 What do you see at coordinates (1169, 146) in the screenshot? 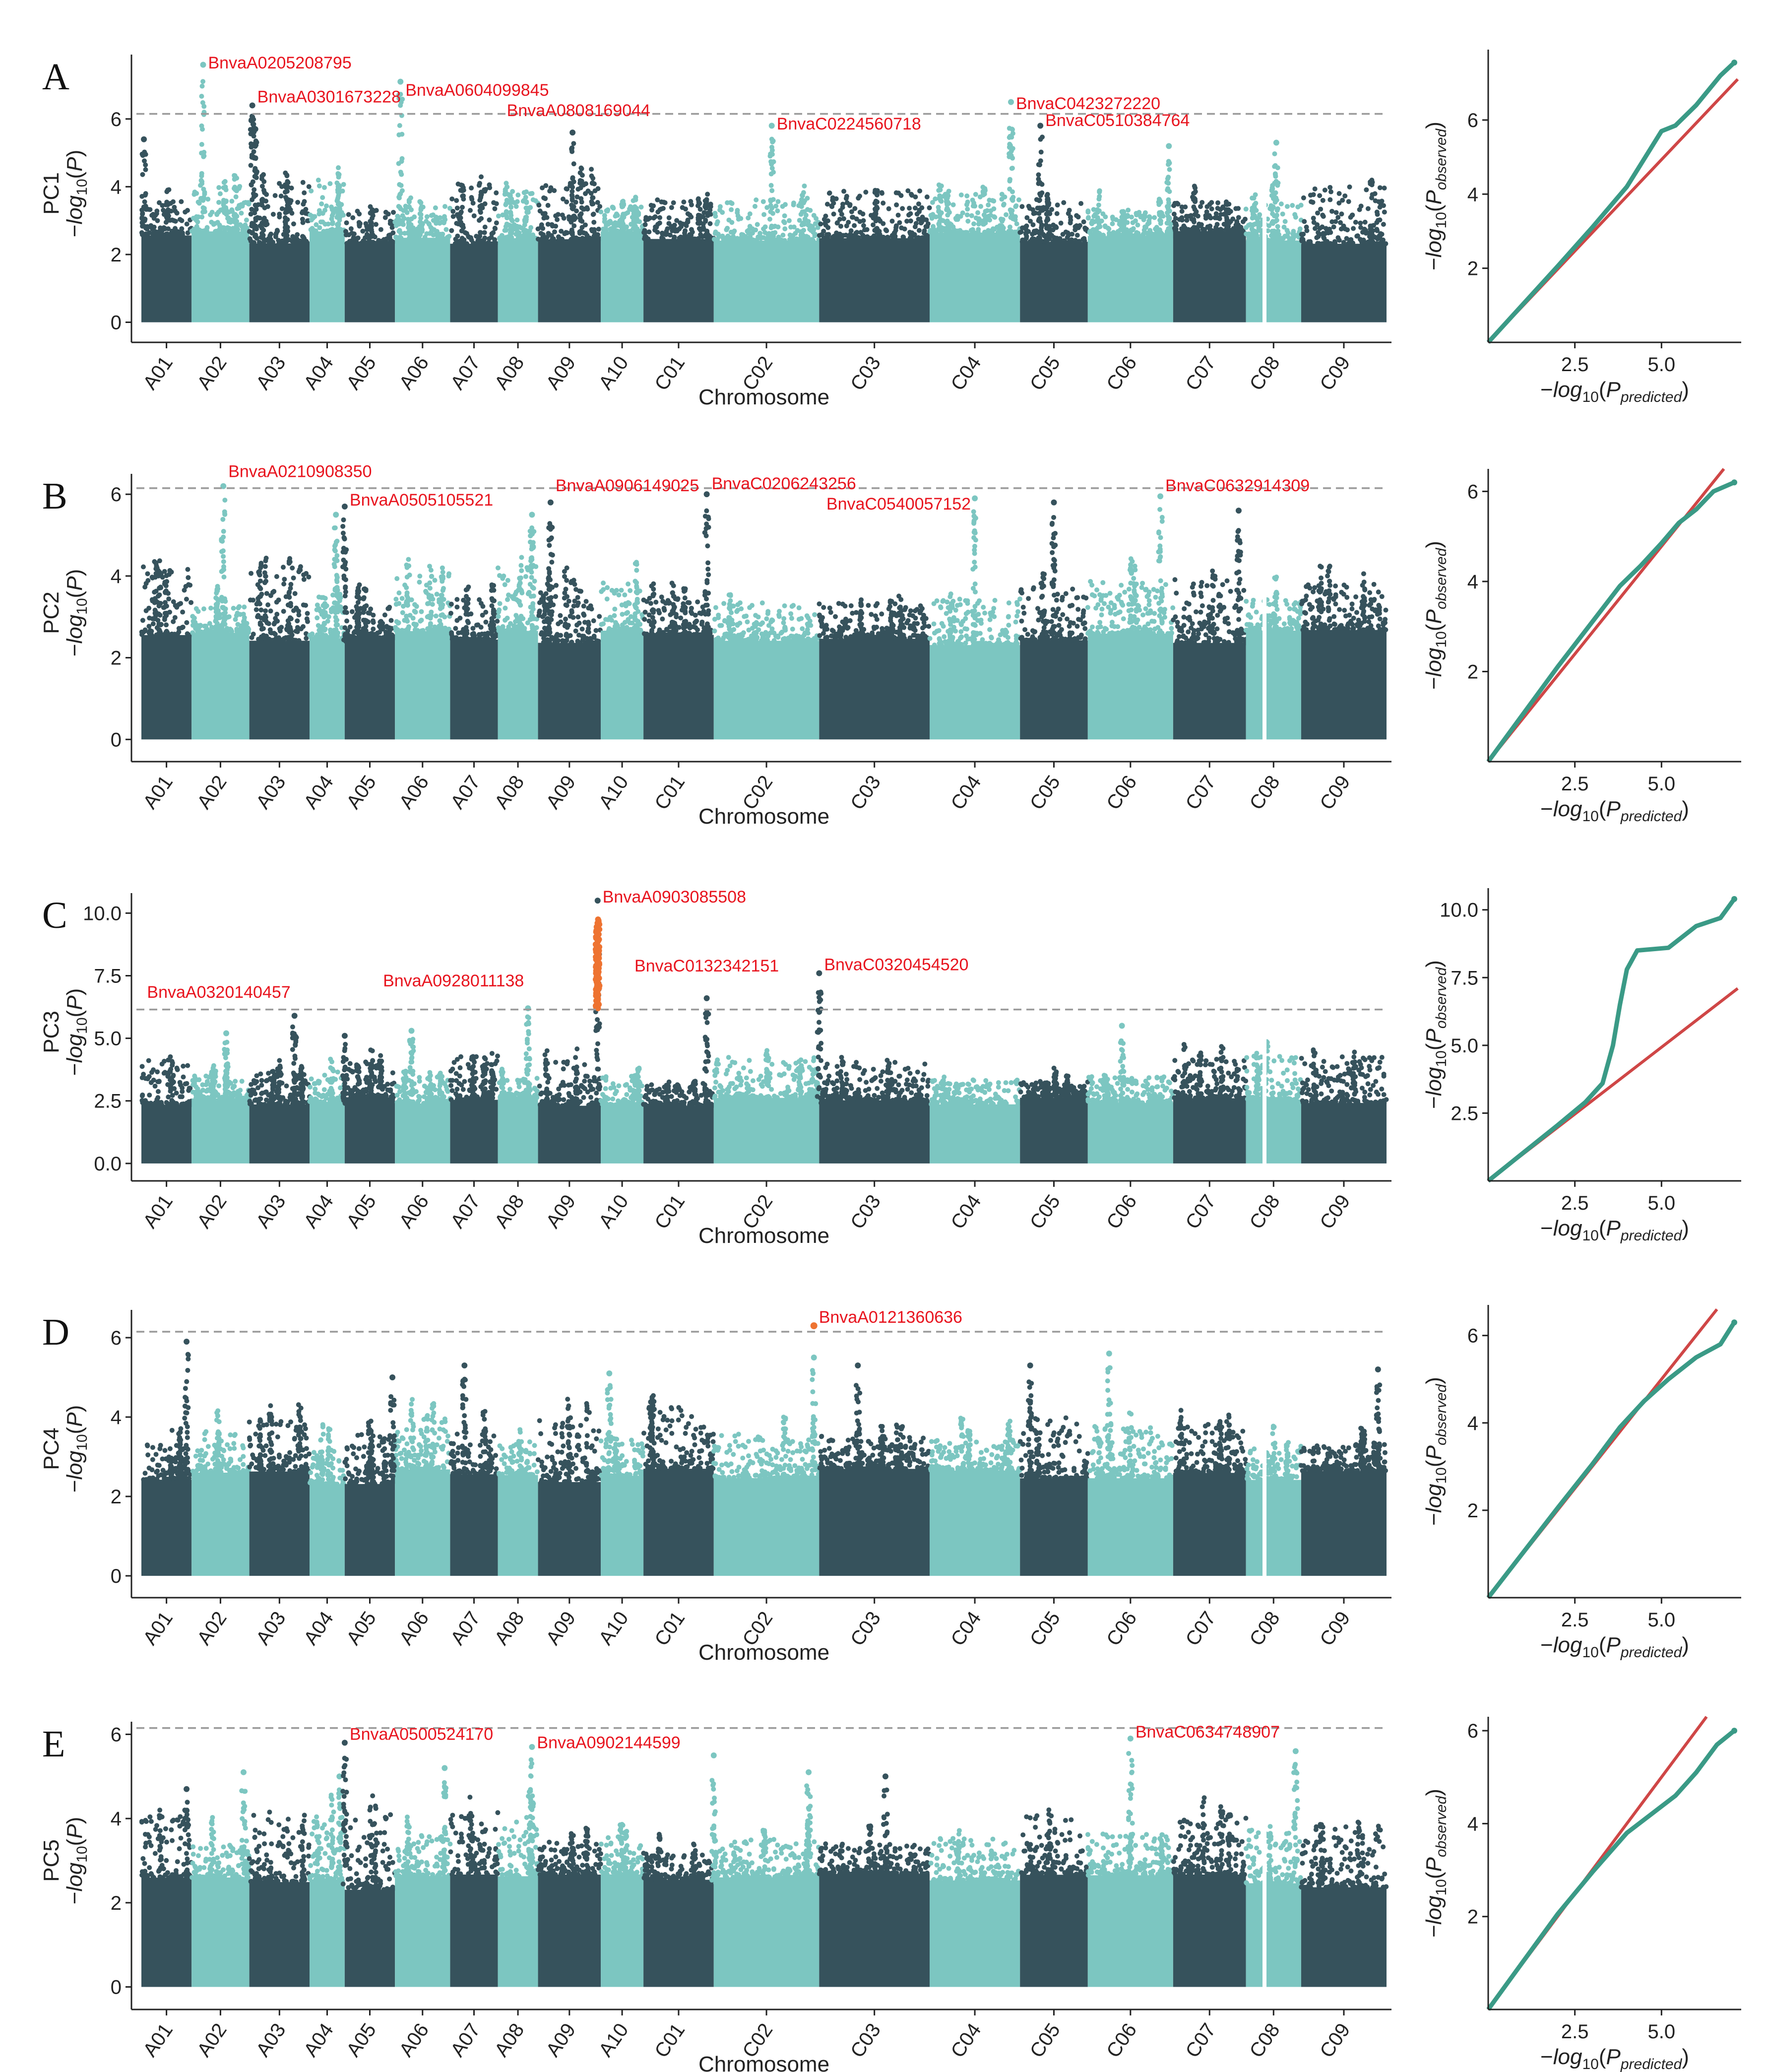
I see `peak-point-C06` at bounding box center [1169, 146].